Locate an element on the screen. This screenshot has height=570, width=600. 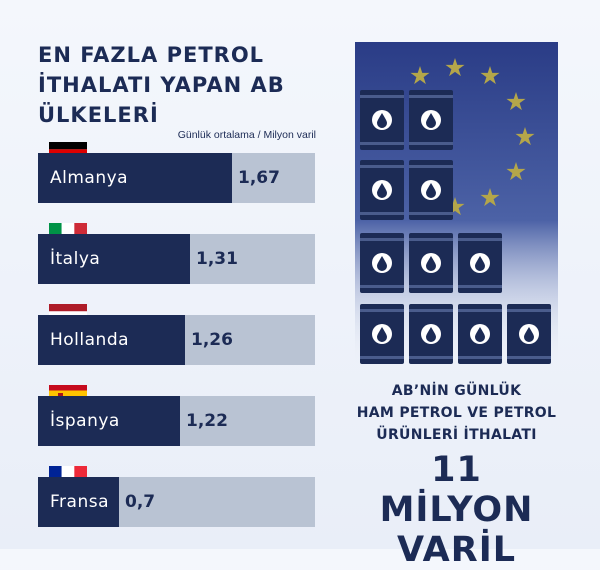
caption-line-2: HAM PETROL VE PETROL is located at coordinates (456, 413).